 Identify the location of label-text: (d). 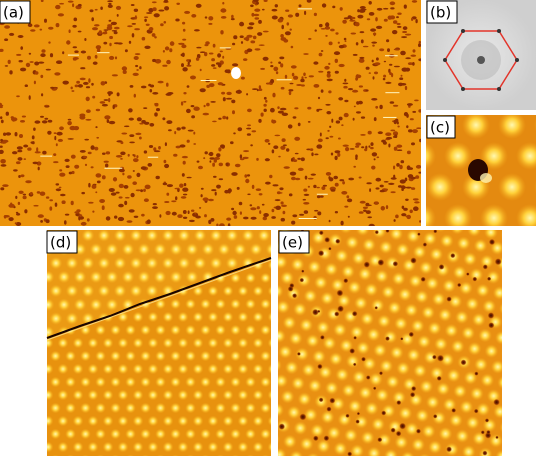
(60, 243).